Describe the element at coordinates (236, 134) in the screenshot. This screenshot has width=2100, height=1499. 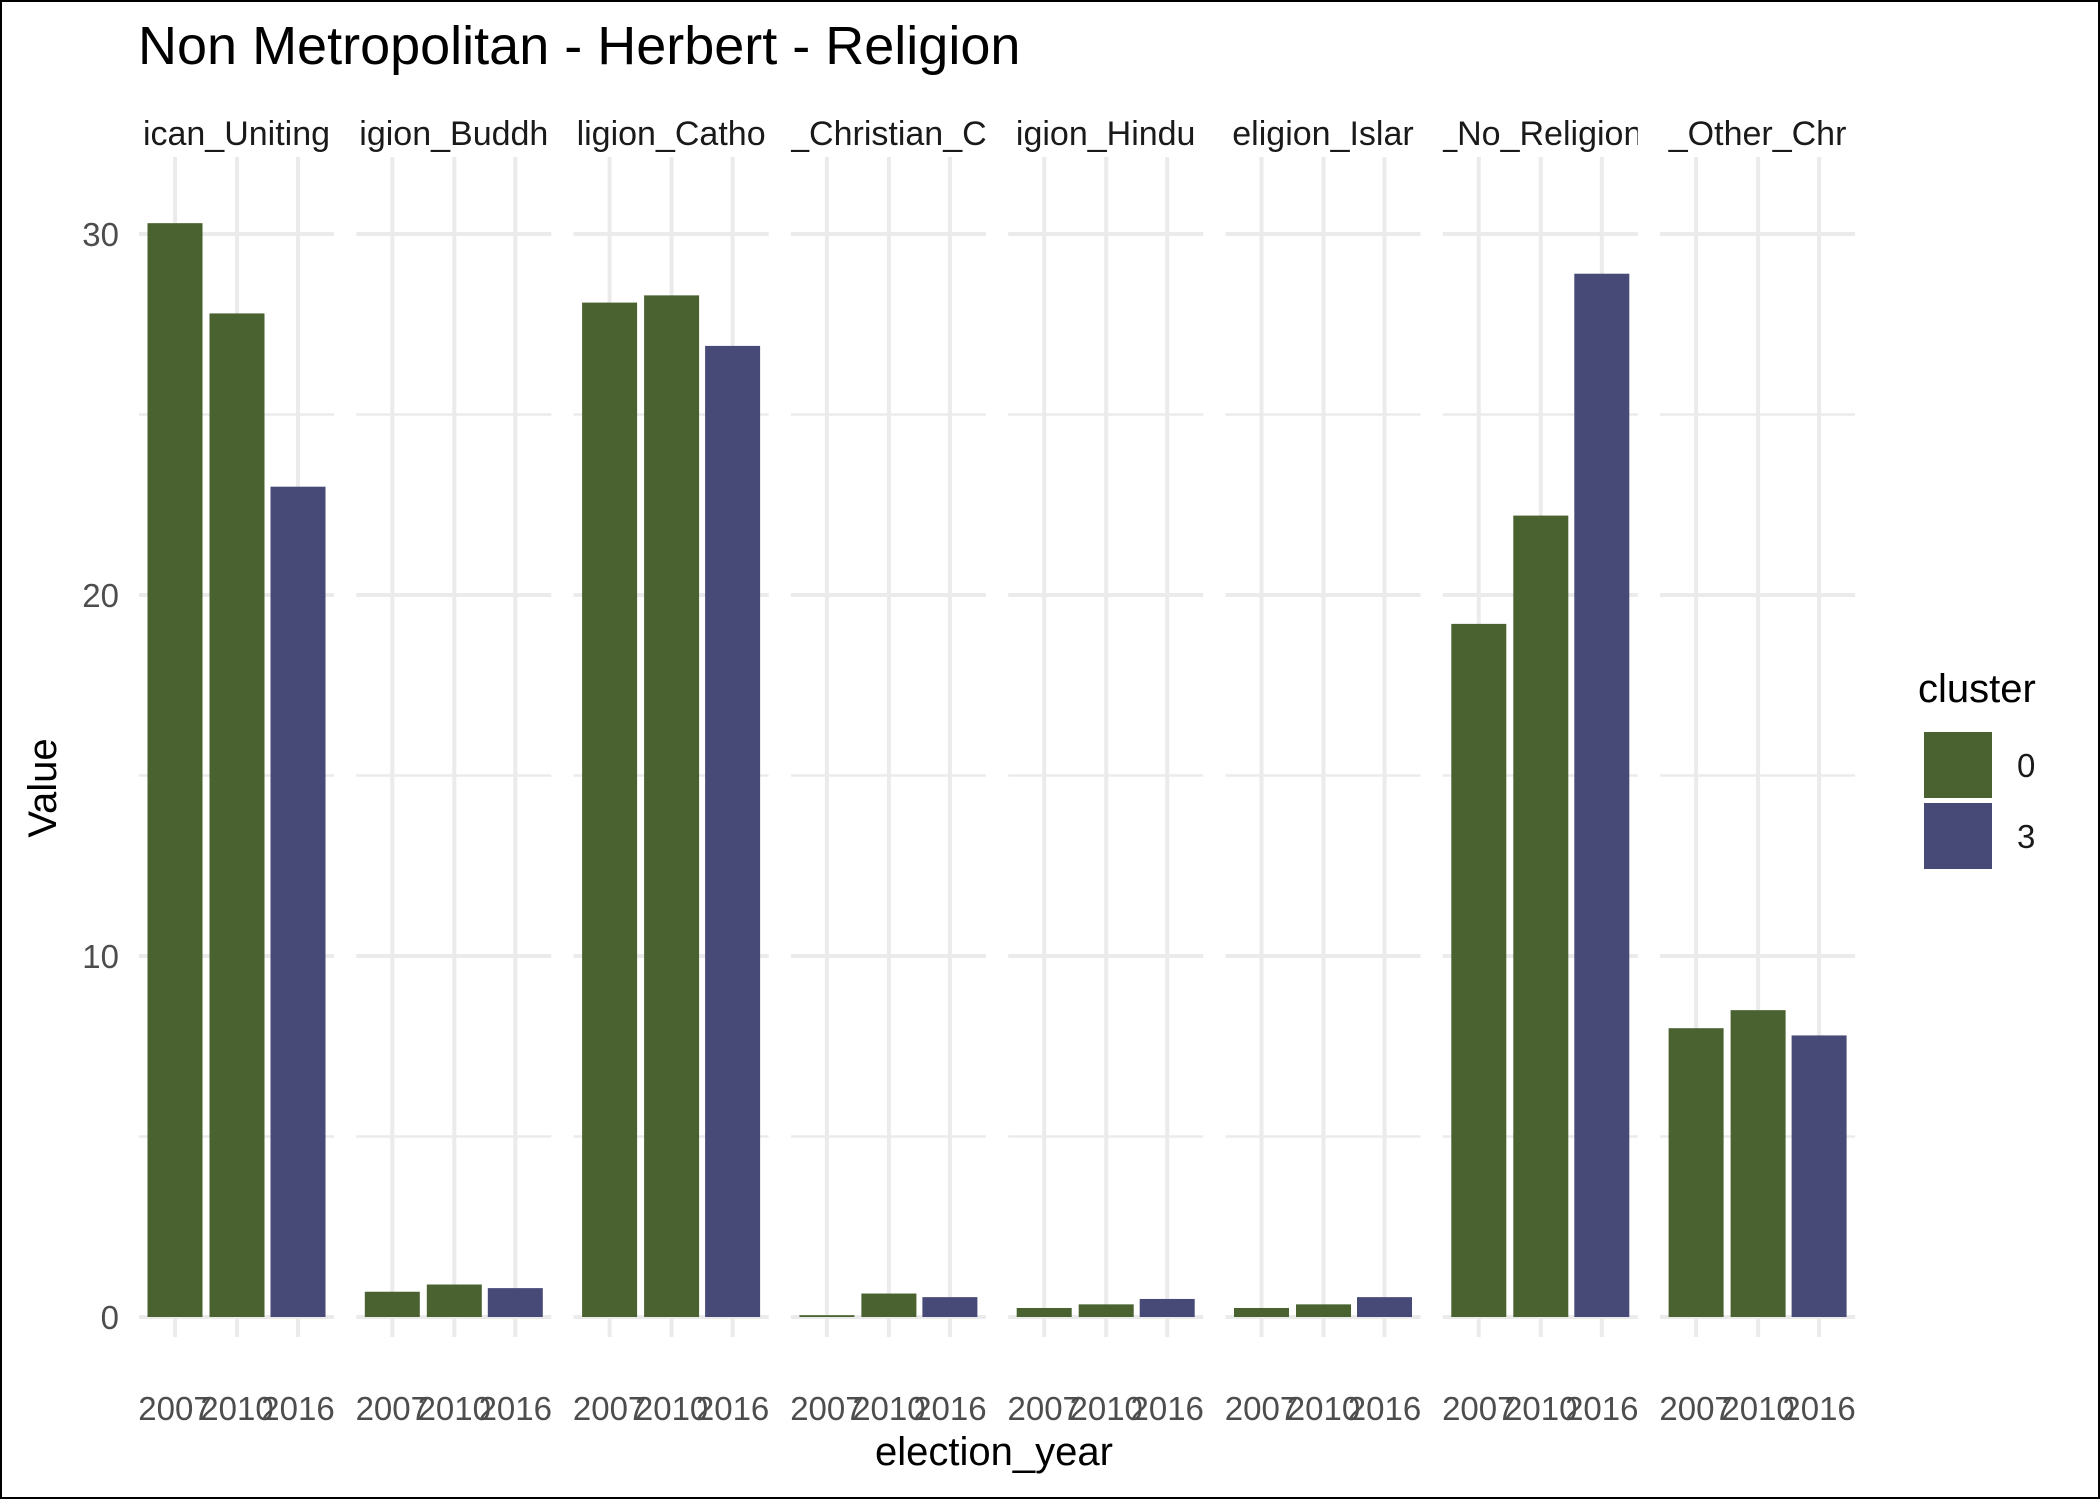
I see `facet-strip-label: ican_Uniting` at that location.